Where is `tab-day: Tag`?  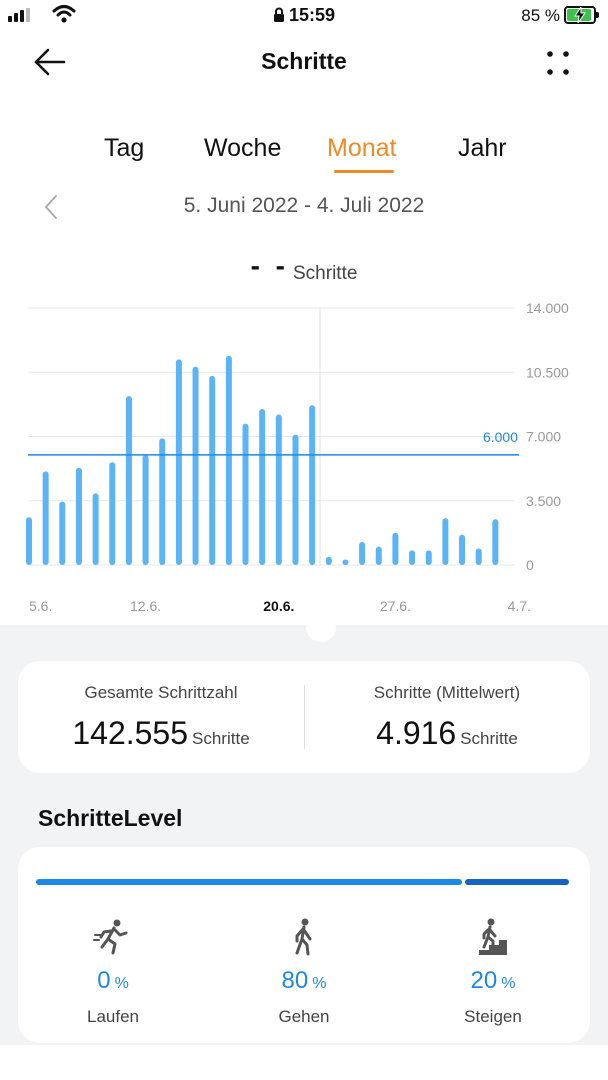 tab-day: Tag is located at coordinates (124, 148).